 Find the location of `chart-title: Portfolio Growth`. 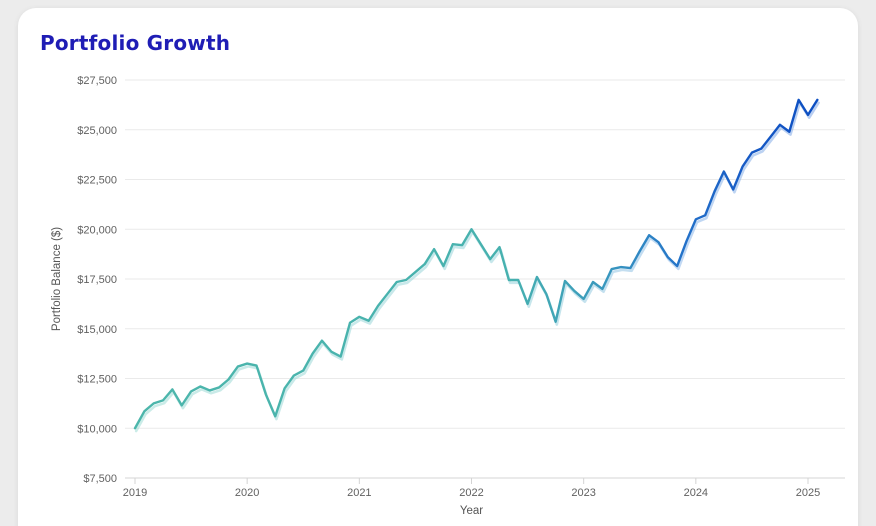

chart-title: Portfolio Growth is located at coordinates (135, 43).